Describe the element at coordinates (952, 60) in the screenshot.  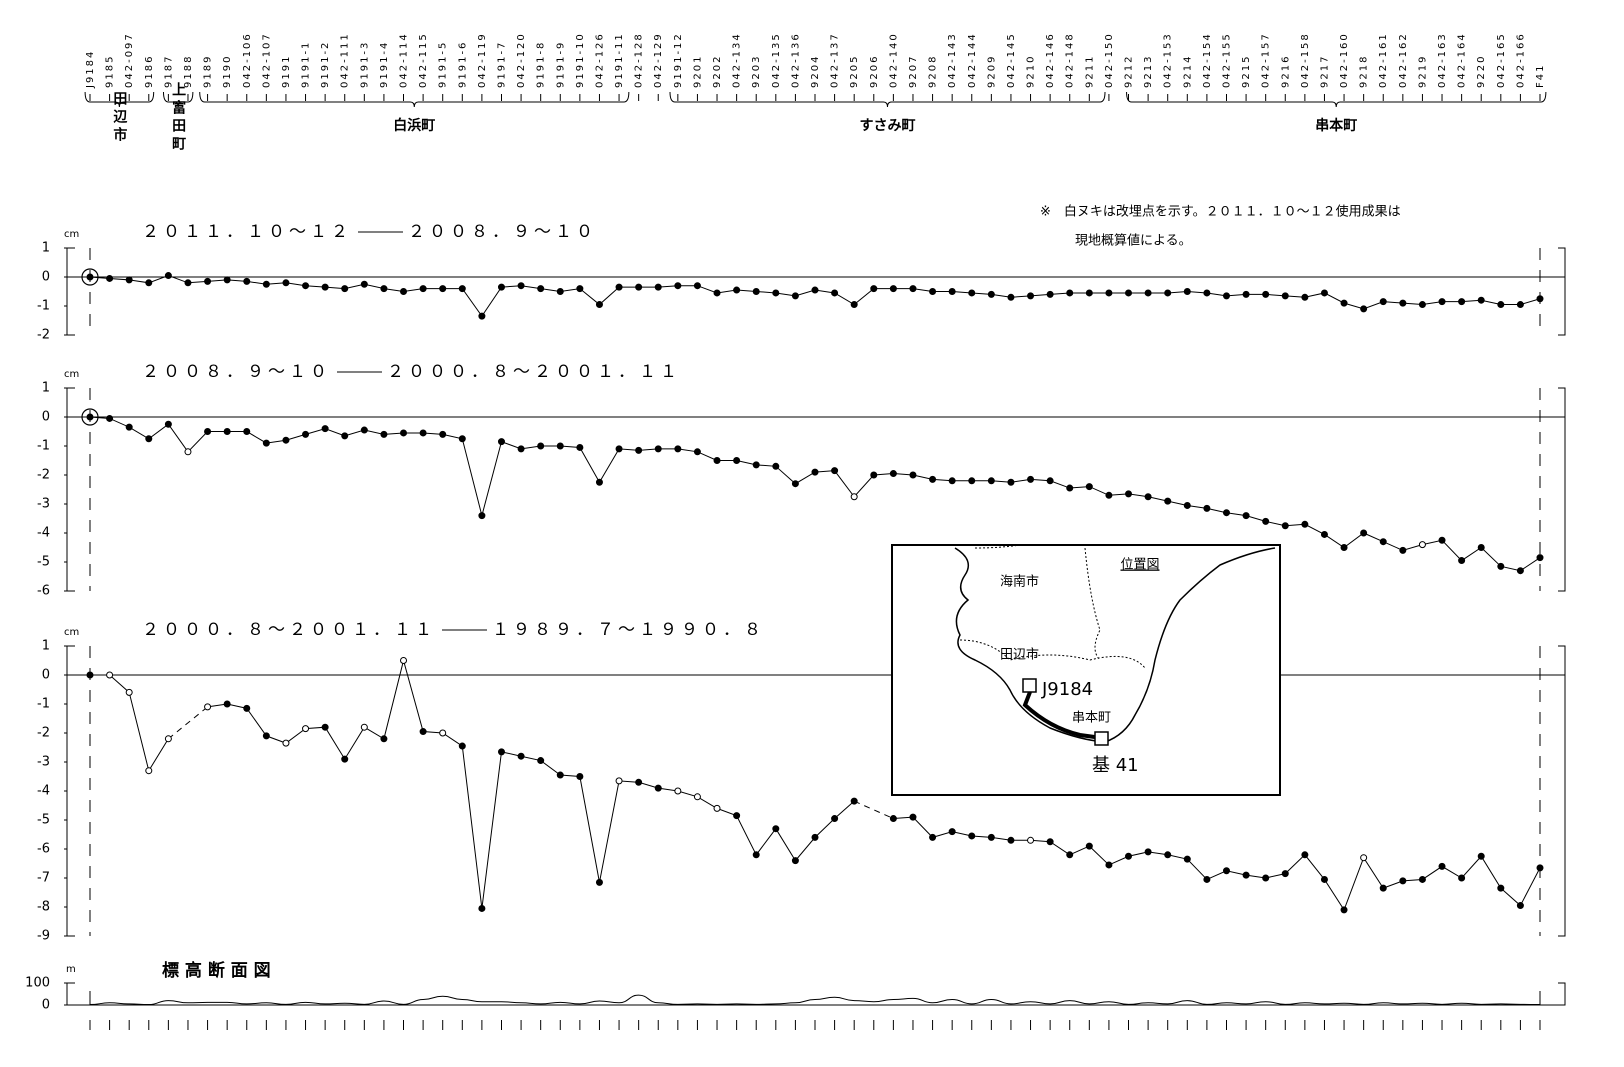
I see `station-label: 042-143` at that location.